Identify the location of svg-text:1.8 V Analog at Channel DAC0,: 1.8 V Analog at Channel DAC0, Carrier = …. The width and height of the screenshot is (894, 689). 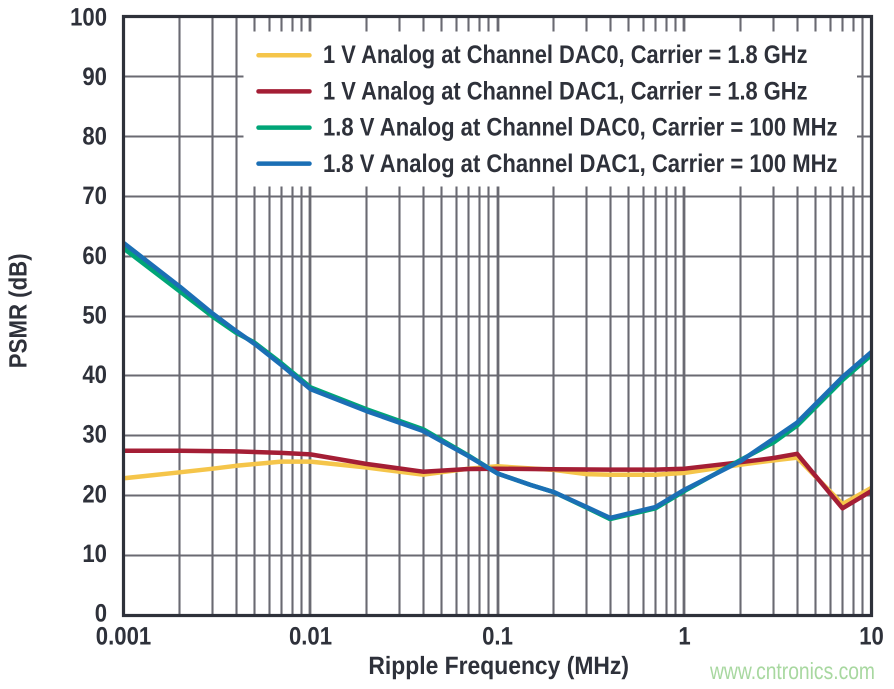
(580, 128).